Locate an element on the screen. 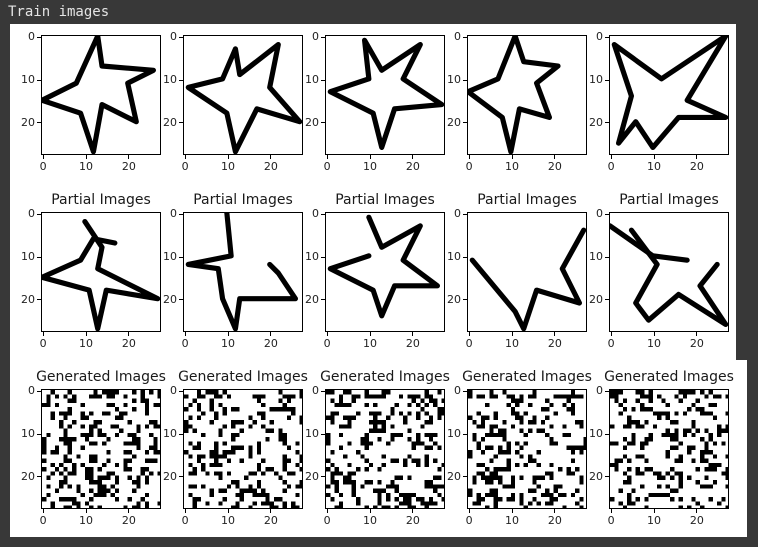 The height and width of the screenshot is (547, 758). x-tick-label: 0 is located at coordinates (469, 520).